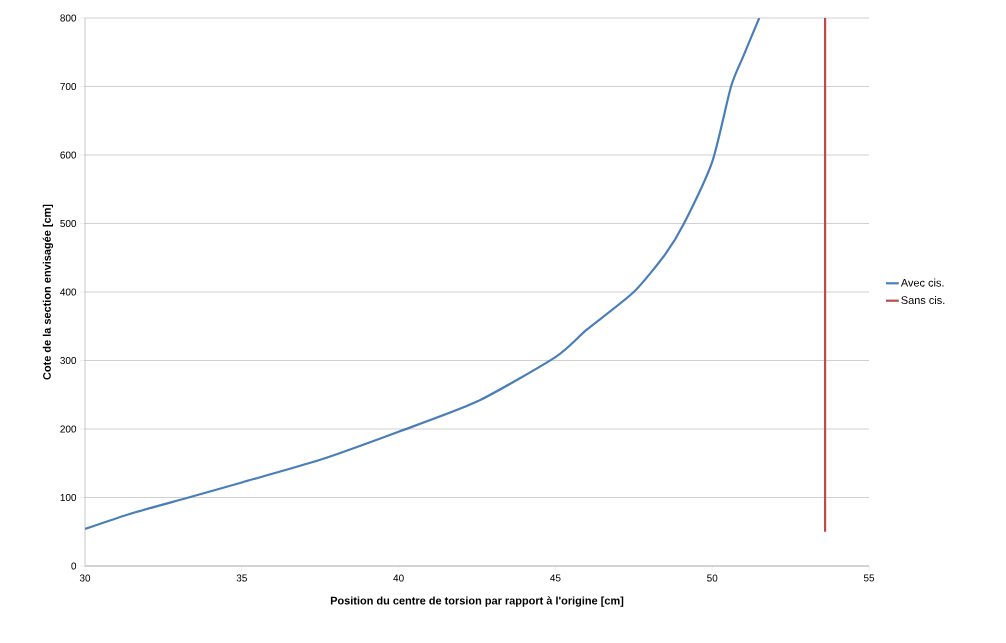 This screenshot has height=643, width=1006. What do you see at coordinates (712, 578) in the screenshot?
I see `x-tick-label: 50` at bounding box center [712, 578].